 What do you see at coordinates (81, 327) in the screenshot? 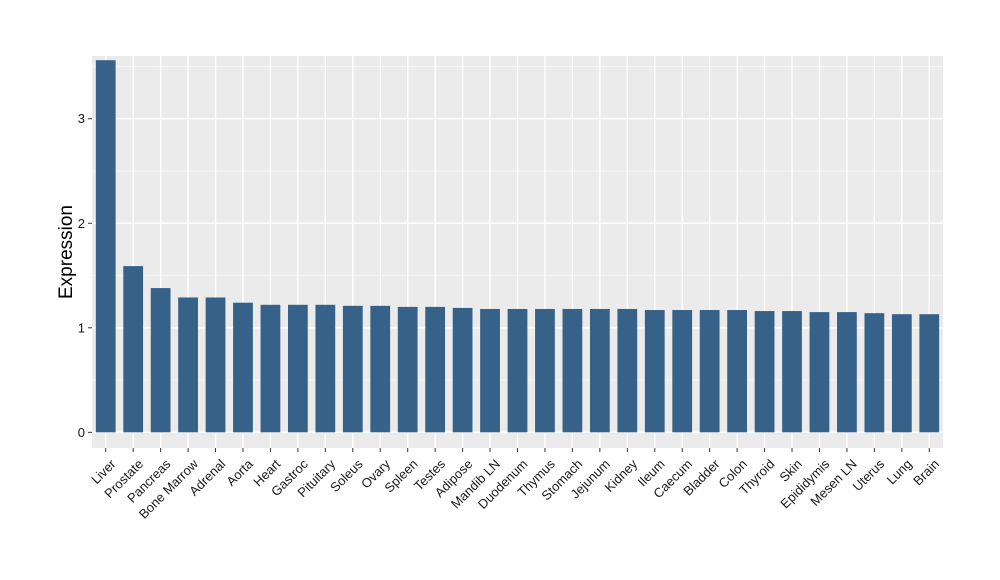
I see `y-tick-label: 1` at bounding box center [81, 327].